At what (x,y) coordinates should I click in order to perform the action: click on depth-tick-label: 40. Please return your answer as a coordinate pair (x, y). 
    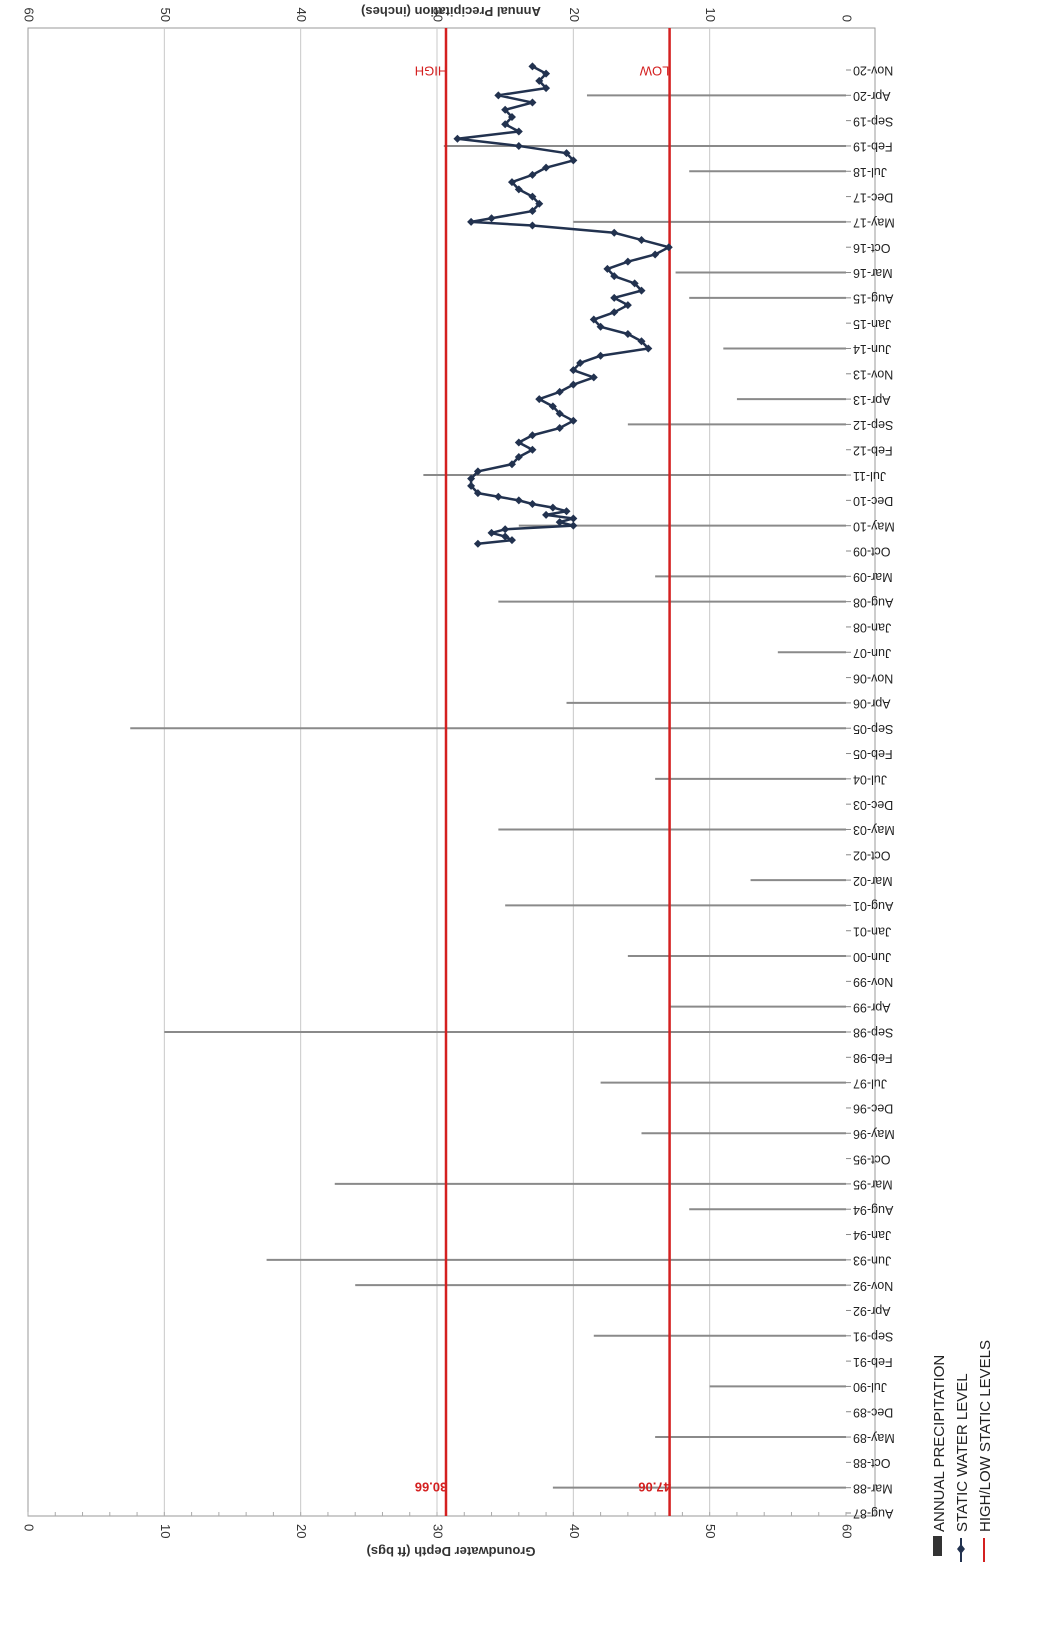
    Looking at the image, I should click on (574, 1531).